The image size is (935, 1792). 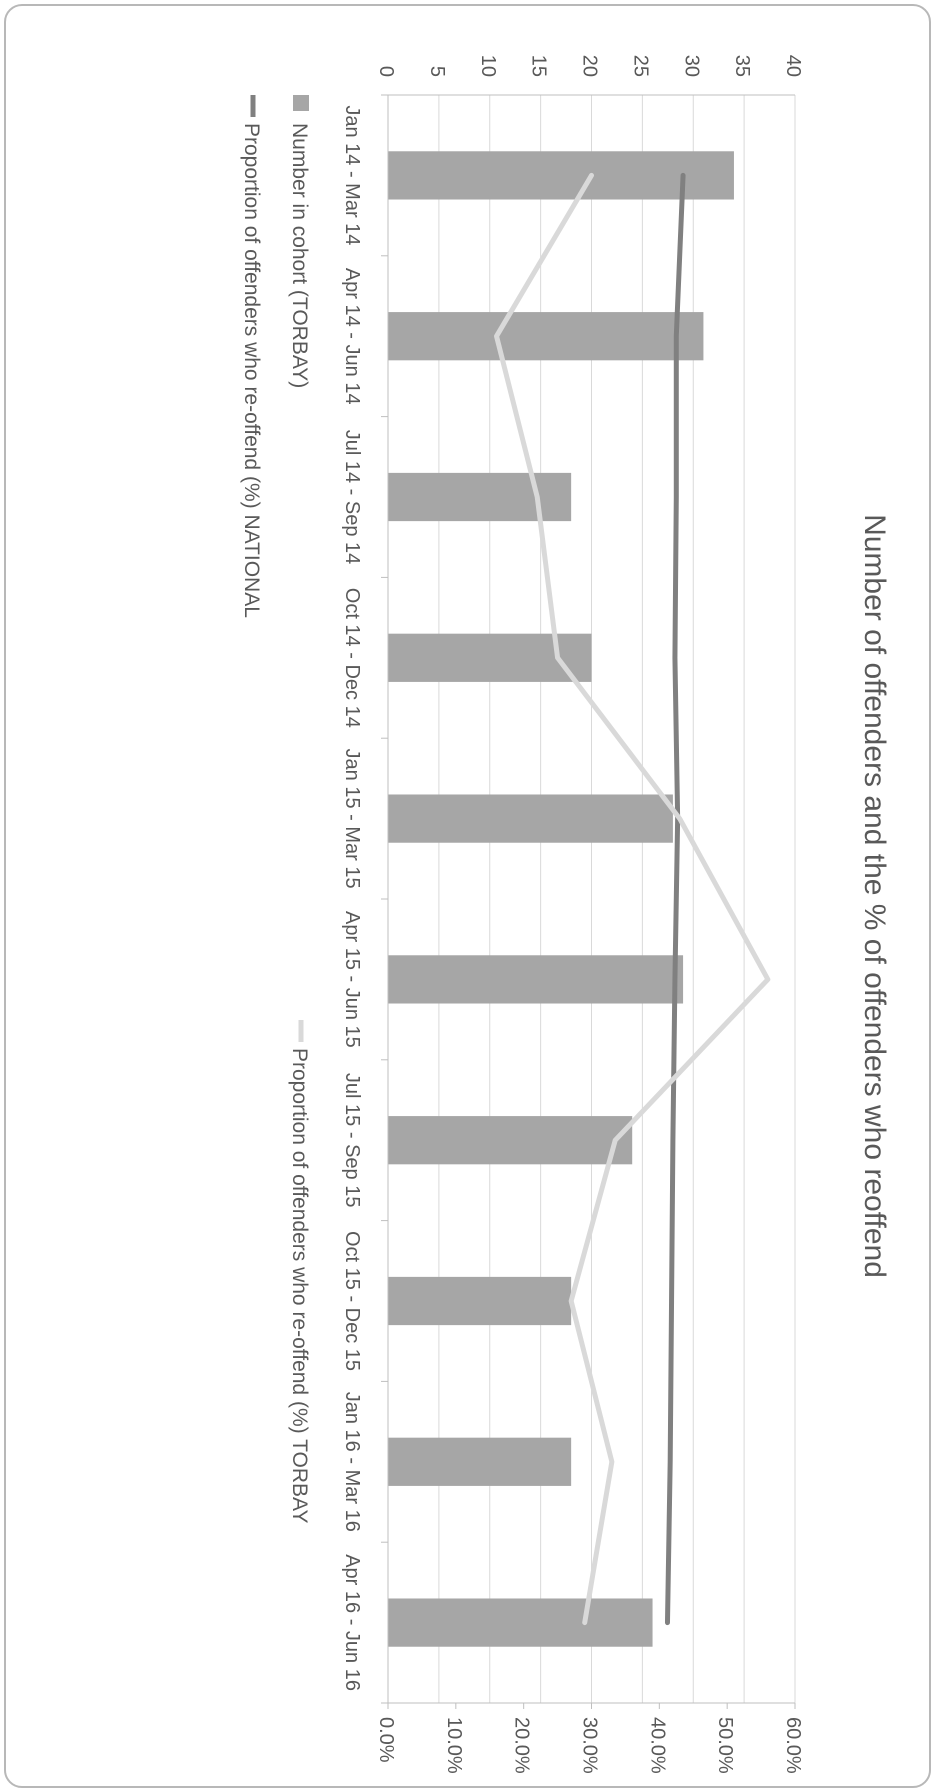 I want to click on y-right-tick-label: 10.0%, so click(x=454, y=1745).